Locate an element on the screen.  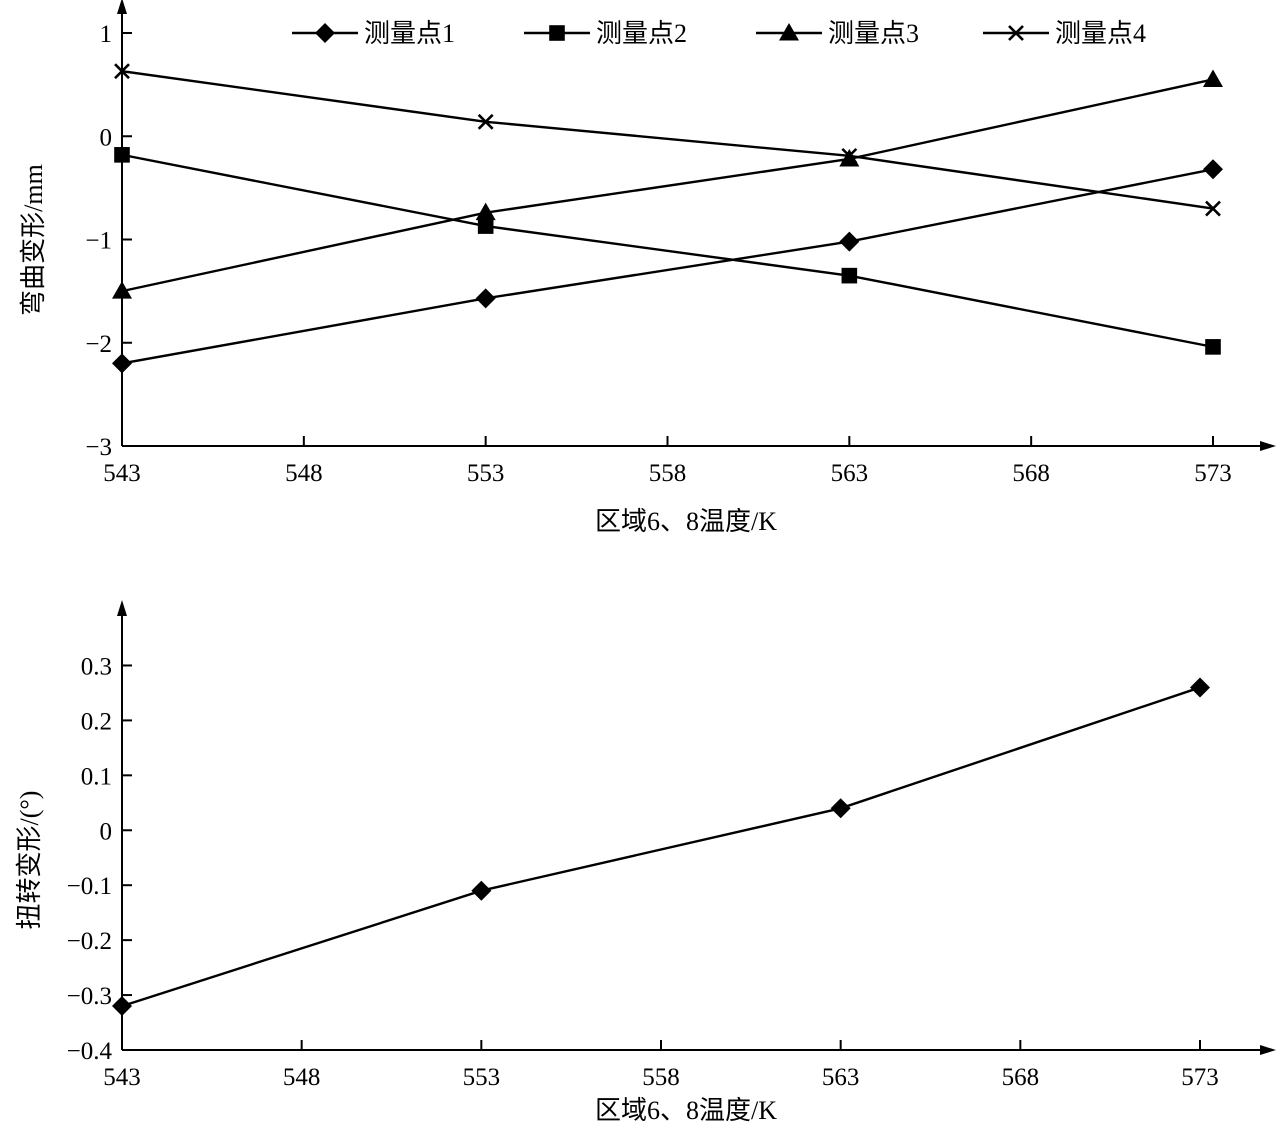
y-tick-label: 0.3 is located at coordinates (96, 666).